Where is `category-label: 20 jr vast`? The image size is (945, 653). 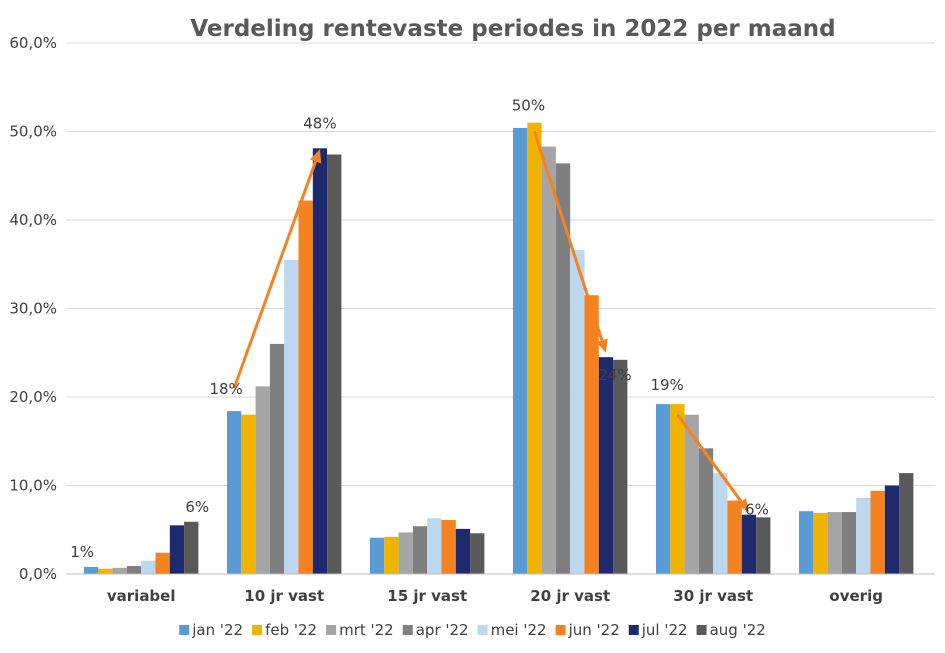 category-label: 20 jr vast is located at coordinates (570, 596).